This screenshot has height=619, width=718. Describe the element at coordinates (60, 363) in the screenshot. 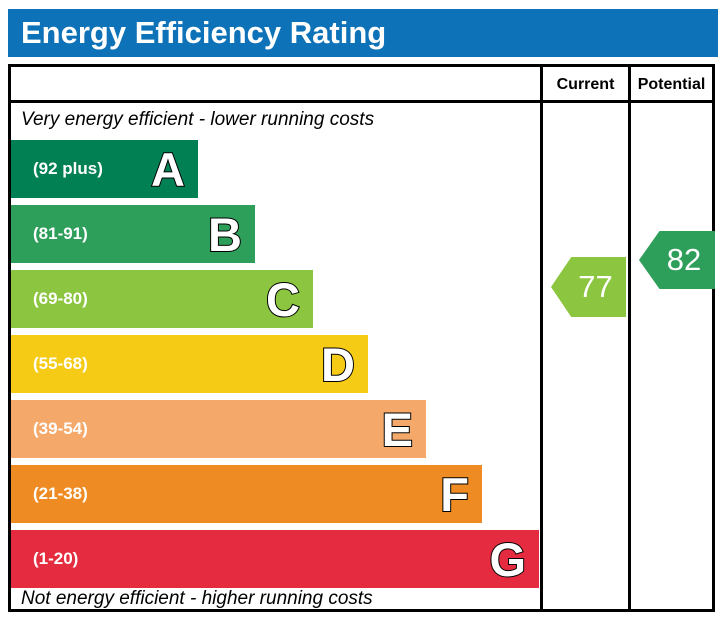

I see `band-range-label: (55-68)` at that location.